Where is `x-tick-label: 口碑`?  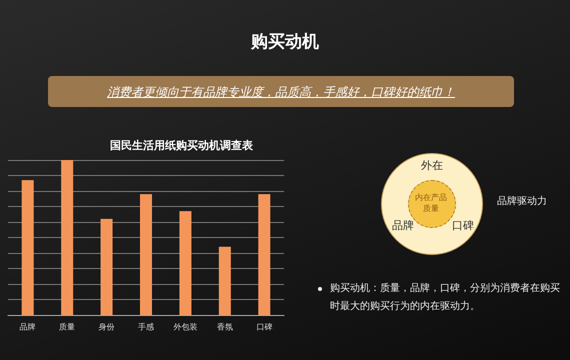
x-tick-label: 口碑 is located at coordinates (264, 327).